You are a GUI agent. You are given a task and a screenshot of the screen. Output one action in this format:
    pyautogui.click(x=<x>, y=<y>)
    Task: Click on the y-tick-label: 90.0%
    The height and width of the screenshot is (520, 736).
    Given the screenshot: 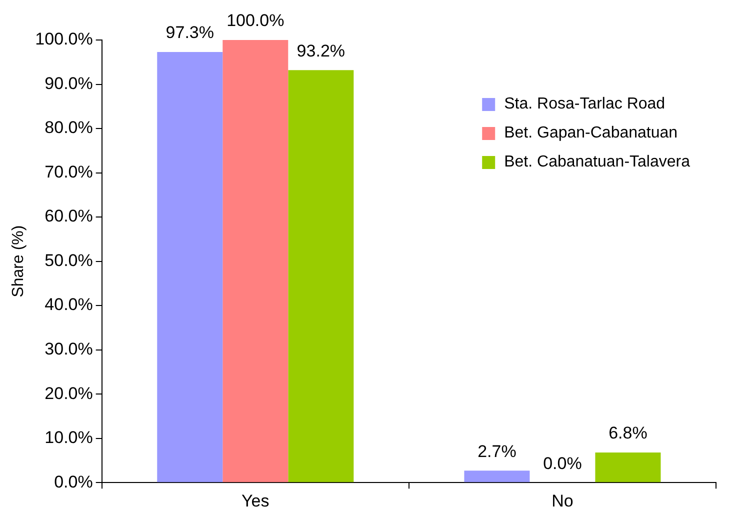 What is the action you would take?
    pyautogui.click(x=68, y=83)
    